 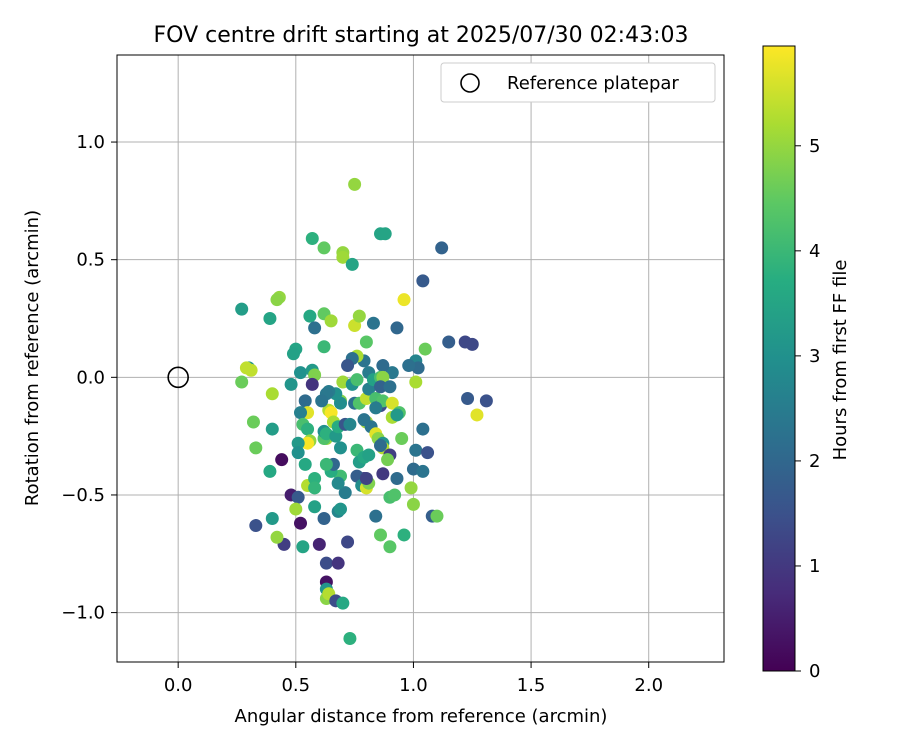 I want to click on colorbar-ticks: 0 1 2 3 4 5, so click(x=807, y=409).